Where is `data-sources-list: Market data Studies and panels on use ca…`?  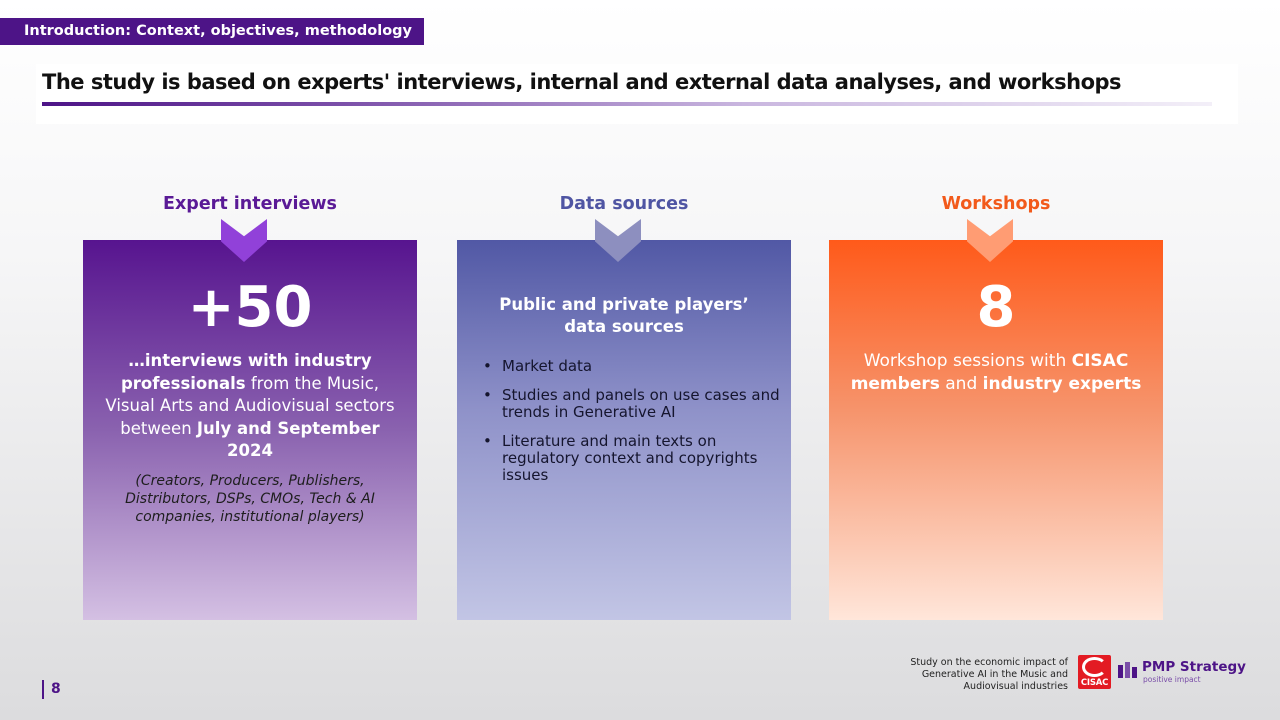 data-sources-list: Market data Studies and panels on use ca… is located at coordinates (633, 427).